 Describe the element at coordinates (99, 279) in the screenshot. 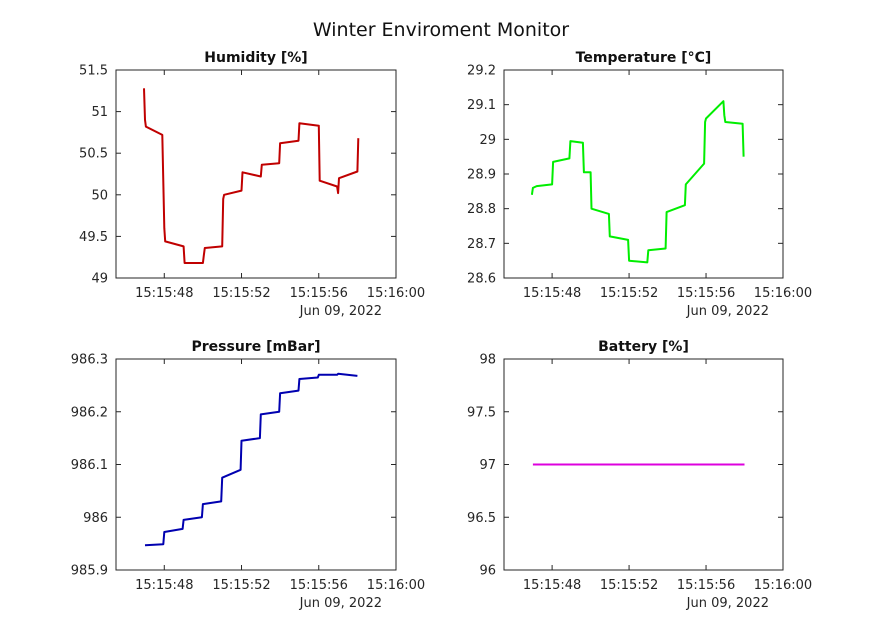

I see `humidity-ytick-label: 49` at that location.